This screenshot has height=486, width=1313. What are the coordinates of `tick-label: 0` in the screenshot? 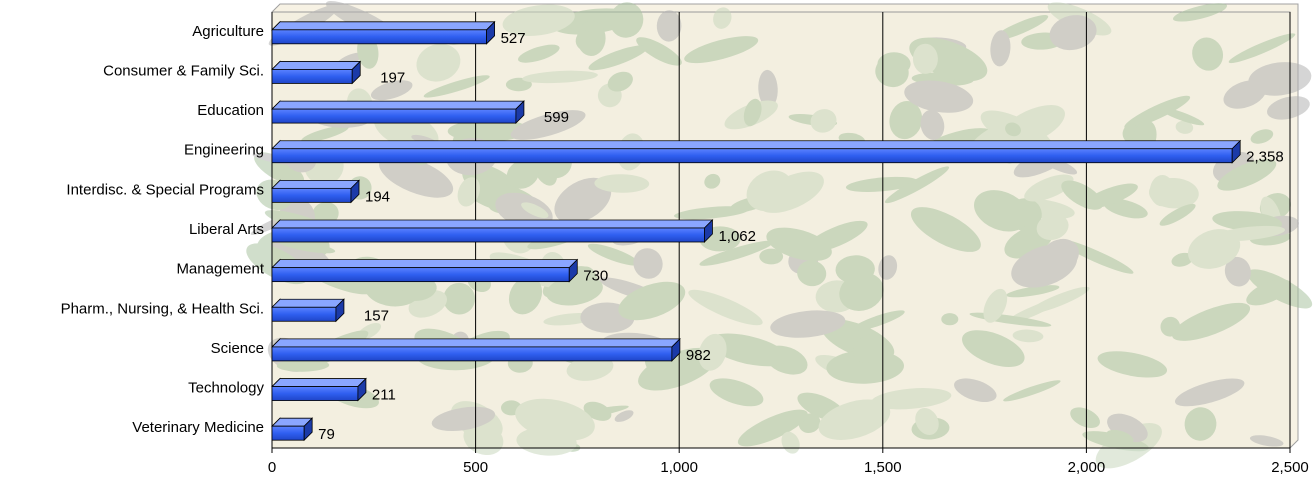 It's located at (272, 467).